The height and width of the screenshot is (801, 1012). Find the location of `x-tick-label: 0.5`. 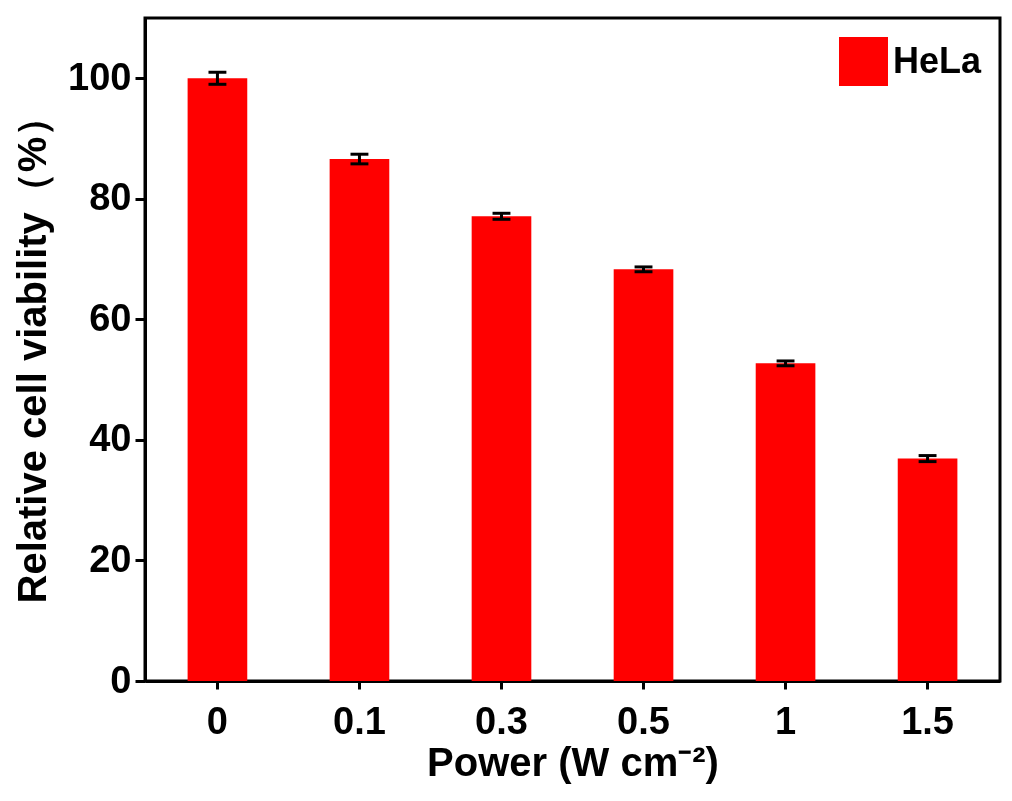

x-tick-label: 0.5 is located at coordinates (643, 720).